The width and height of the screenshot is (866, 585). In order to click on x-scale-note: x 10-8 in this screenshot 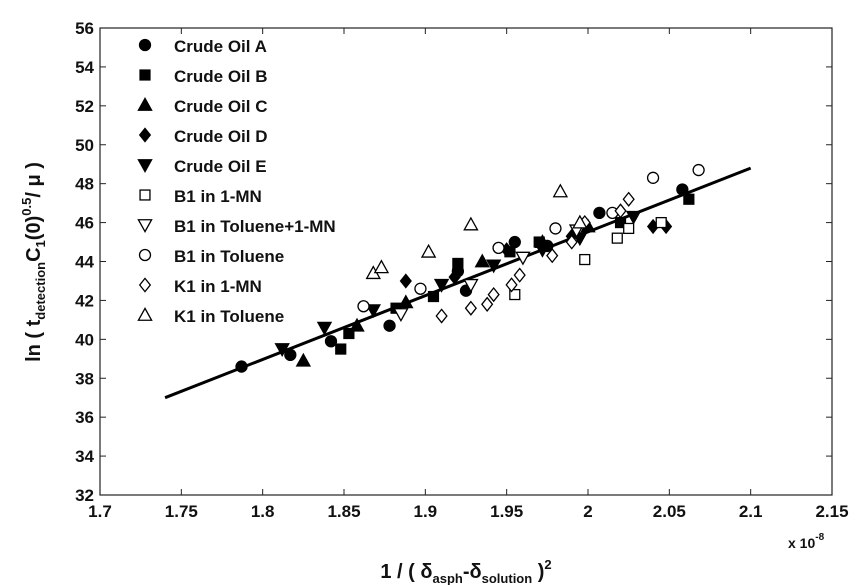, I will do `click(806, 541)`.